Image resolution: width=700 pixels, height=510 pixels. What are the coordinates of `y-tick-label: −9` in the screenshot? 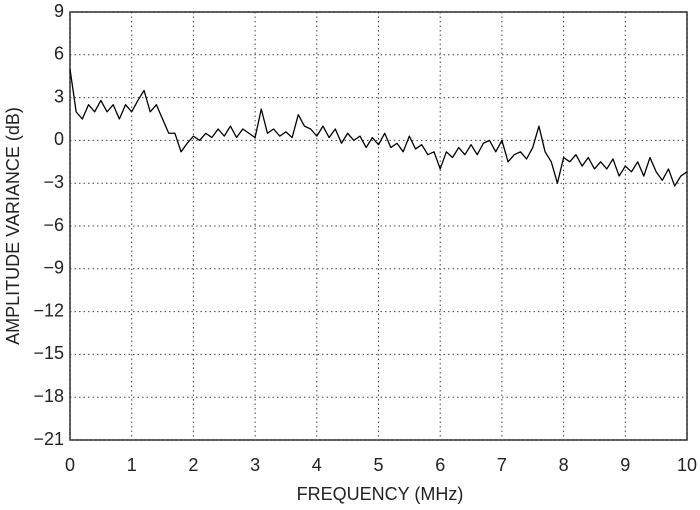 It's located at (53, 268).